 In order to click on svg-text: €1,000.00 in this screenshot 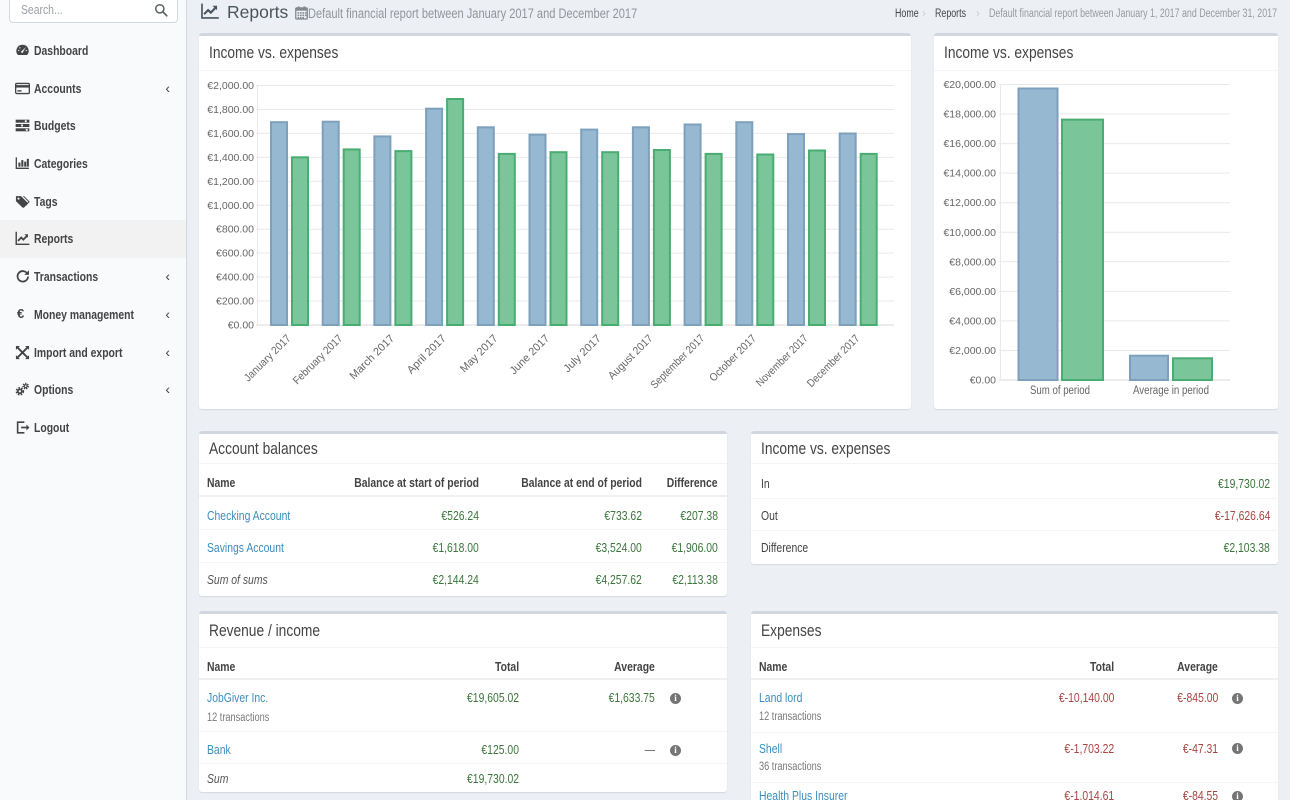, I will do `click(230, 206)`.